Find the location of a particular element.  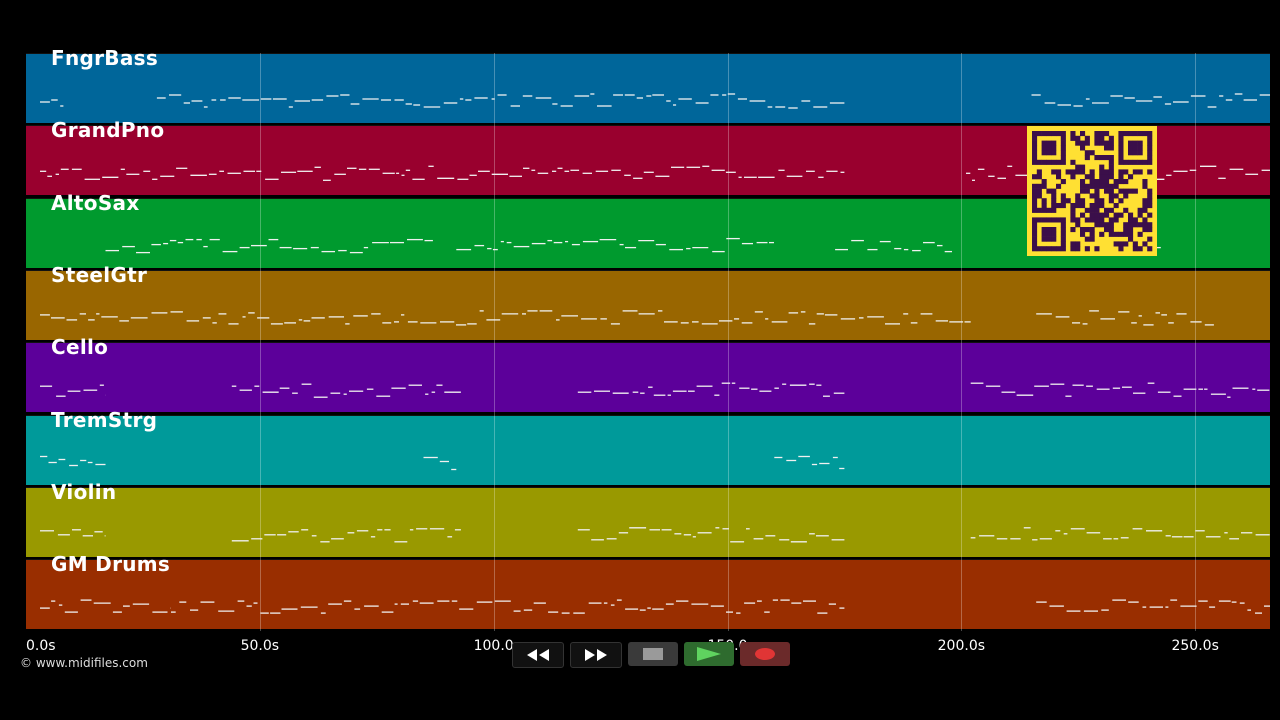

time-tick-label: 100.0 is located at coordinates (493, 646).